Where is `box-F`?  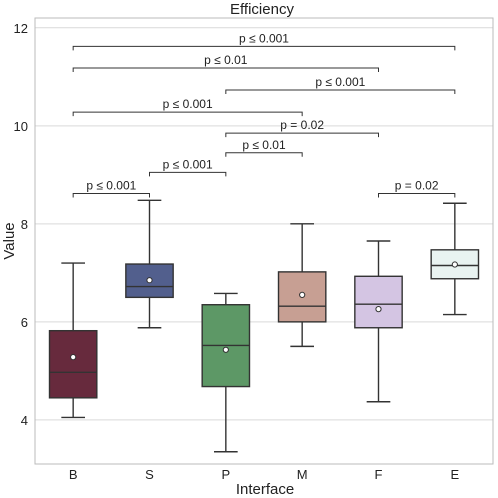
box-F is located at coordinates (378, 321).